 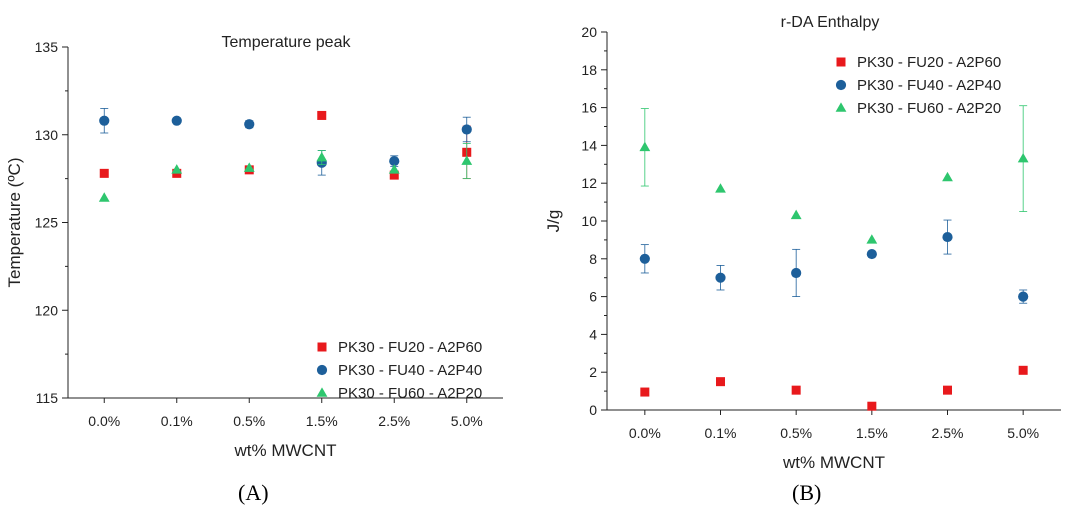 What do you see at coordinates (929, 108) in the screenshot?
I see `p1-legend-label: PK30 - FU60 - A2P20` at bounding box center [929, 108].